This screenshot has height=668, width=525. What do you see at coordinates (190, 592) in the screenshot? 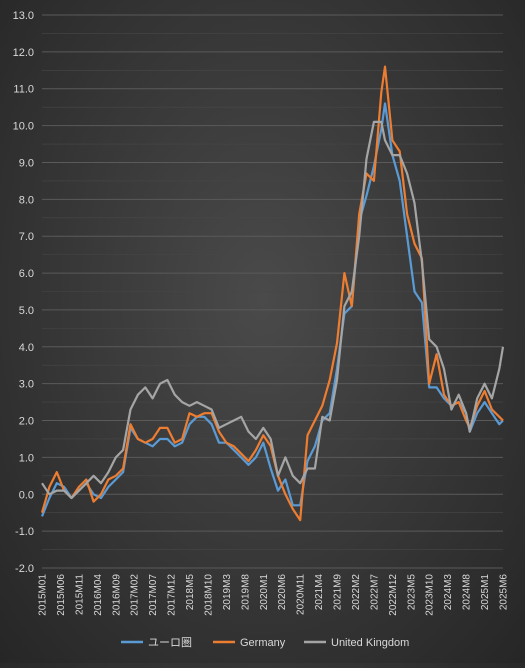
I see `x-tick-label: 2018M5` at bounding box center [190, 592].